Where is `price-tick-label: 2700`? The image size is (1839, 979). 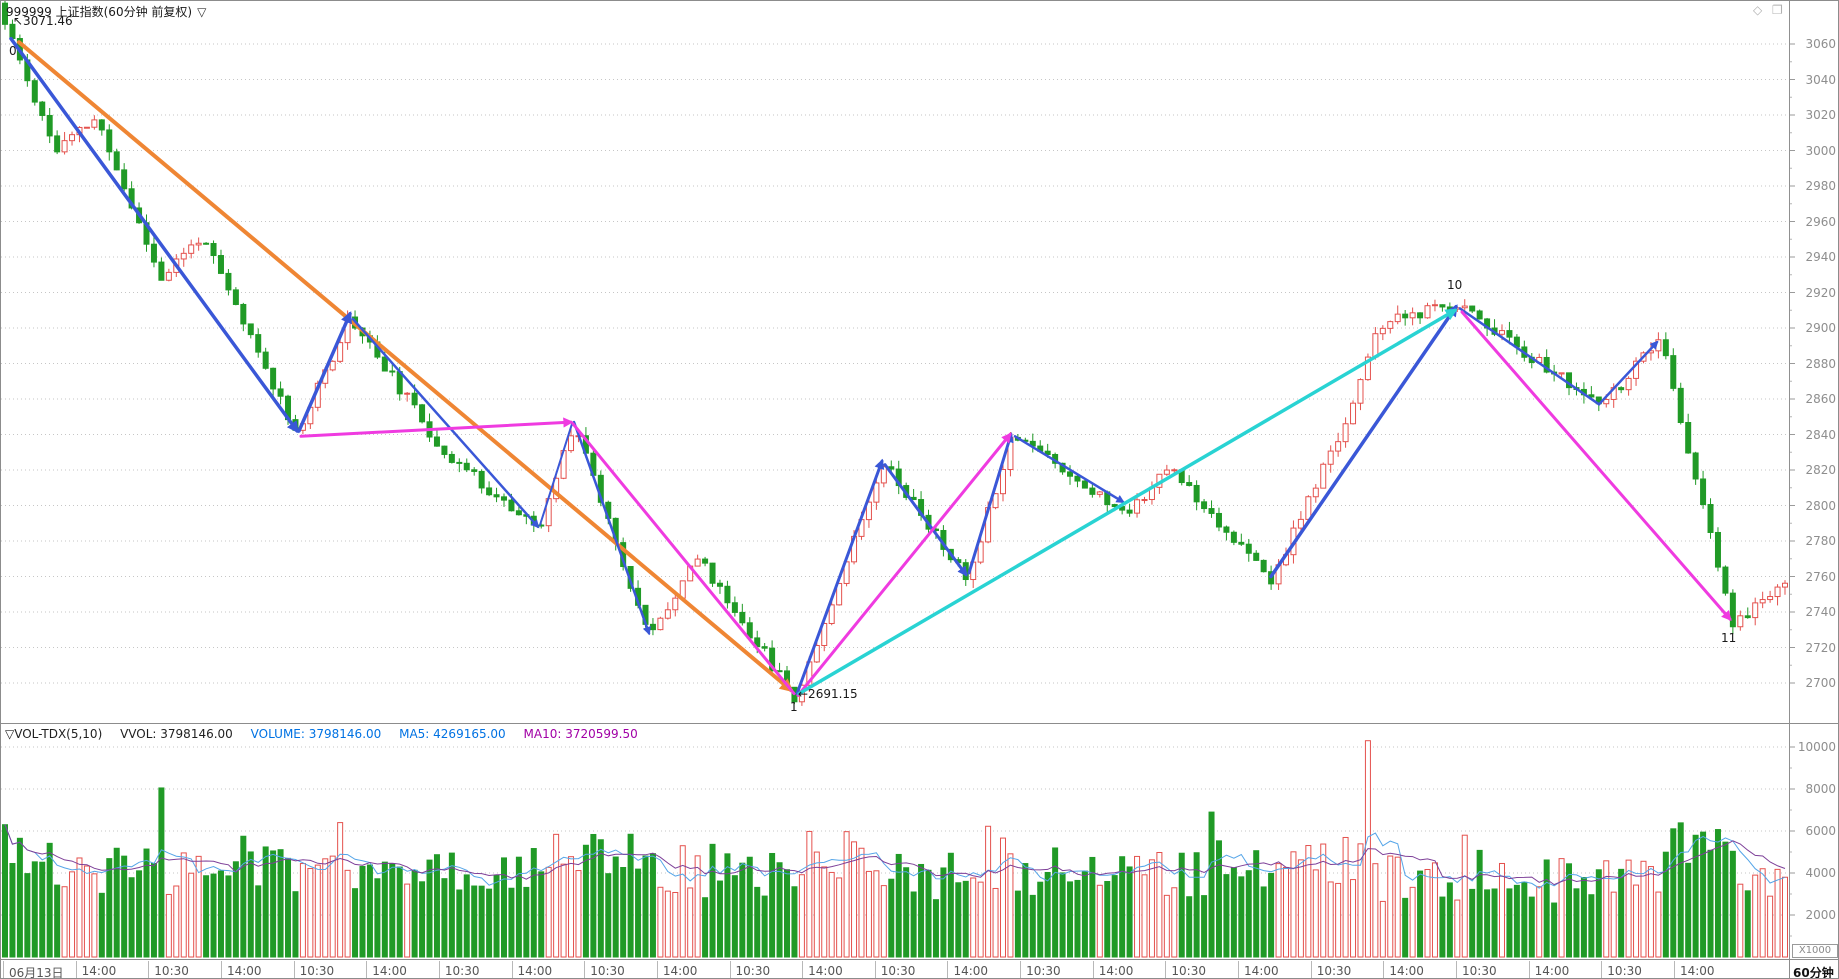
price-tick-label: 2700 is located at coordinates (1820, 683).